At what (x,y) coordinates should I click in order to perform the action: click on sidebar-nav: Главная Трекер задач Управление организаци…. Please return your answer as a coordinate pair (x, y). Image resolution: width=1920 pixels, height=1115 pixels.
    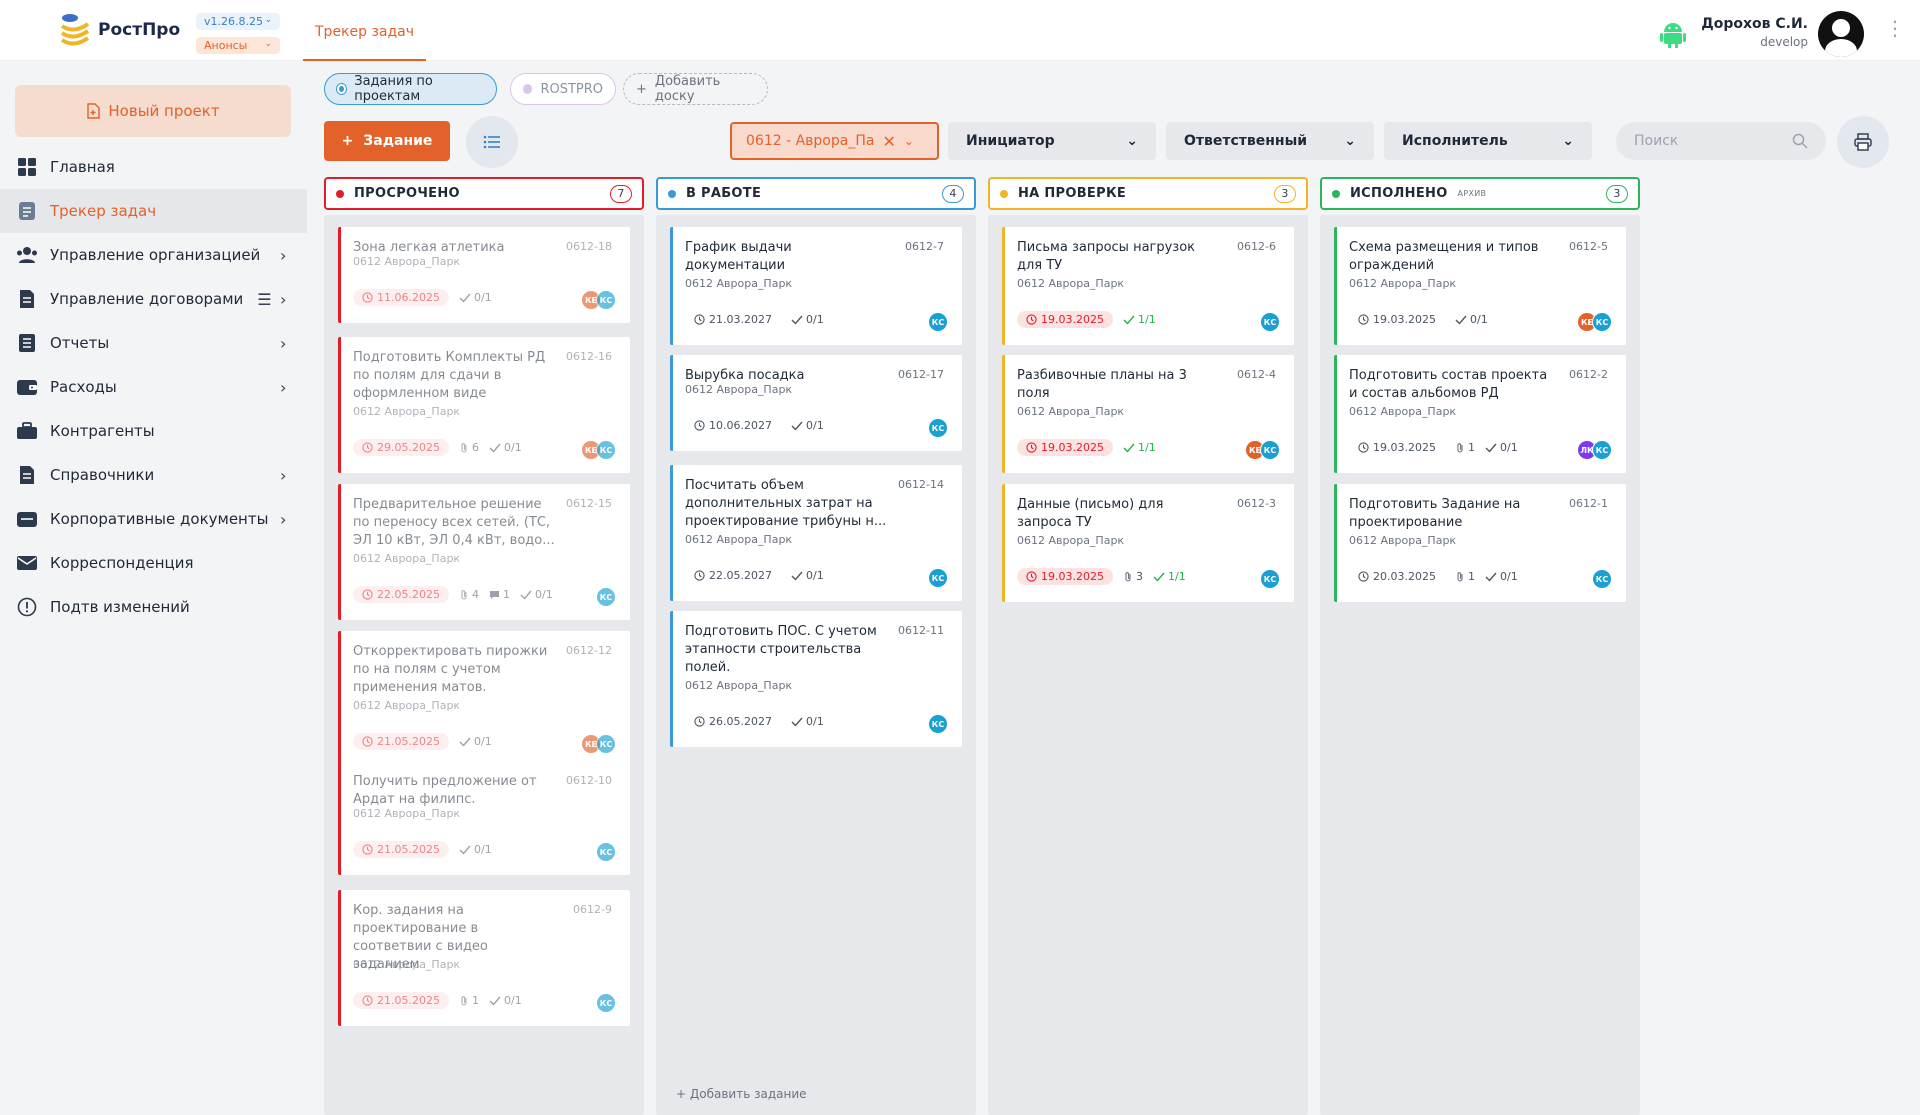
    Looking at the image, I should click on (153, 387).